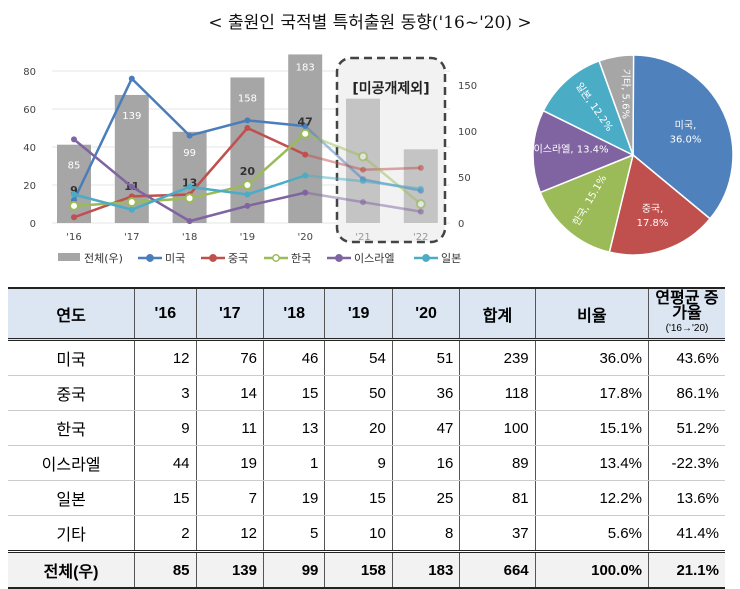 The height and width of the screenshot is (589, 740). What do you see at coordinates (625, 106) in the screenshot?
I see `pie-label-value: 5.6%` at bounding box center [625, 106].